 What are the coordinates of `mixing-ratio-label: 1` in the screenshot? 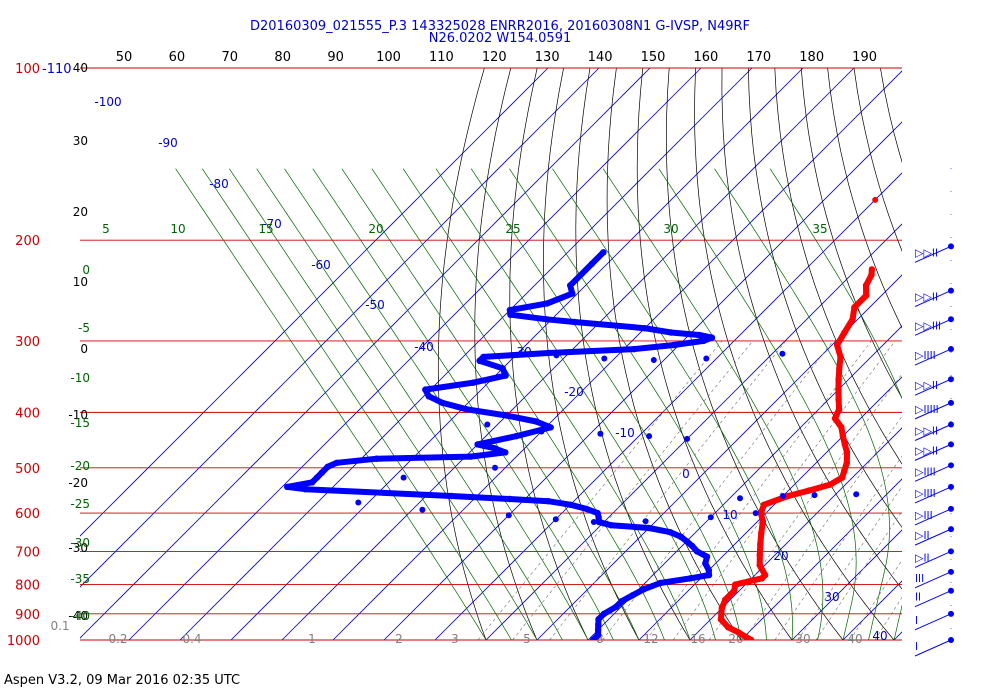 It's located at (312, 639).